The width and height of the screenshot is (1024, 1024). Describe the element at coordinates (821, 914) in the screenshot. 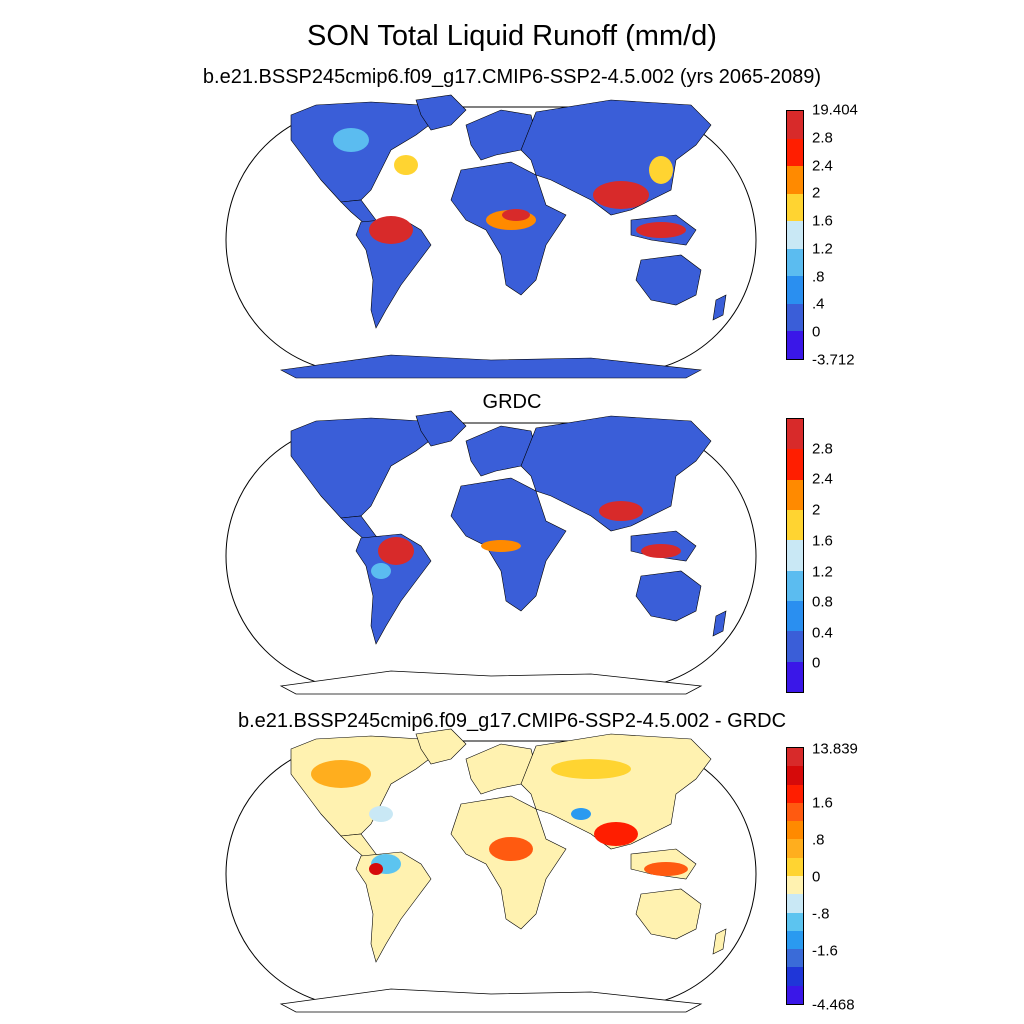

I see `colorbar-label: -.8` at that location.